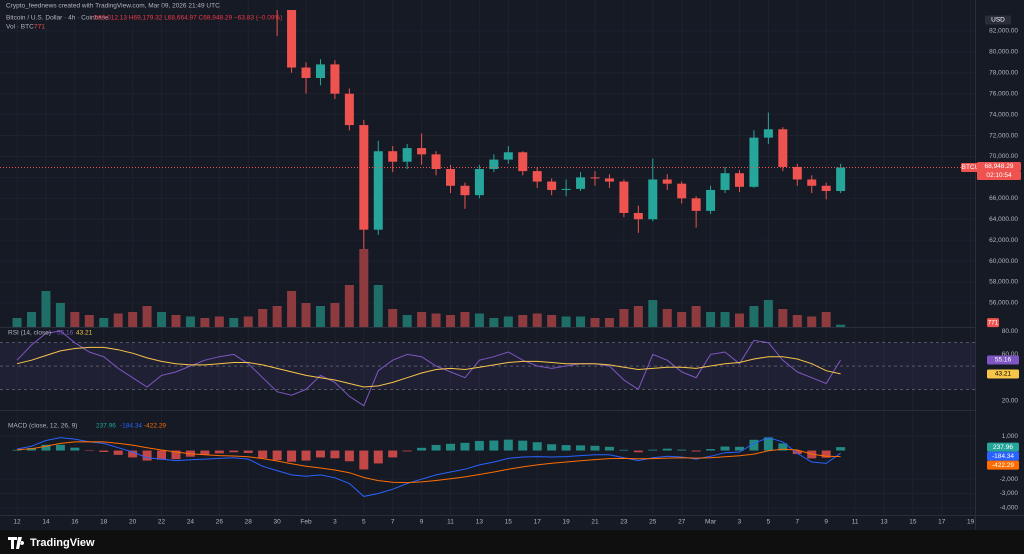  Describe the element at coordinates (1009, 493) in the screenshot. I see `y-tick-label: -3,000` at that location.